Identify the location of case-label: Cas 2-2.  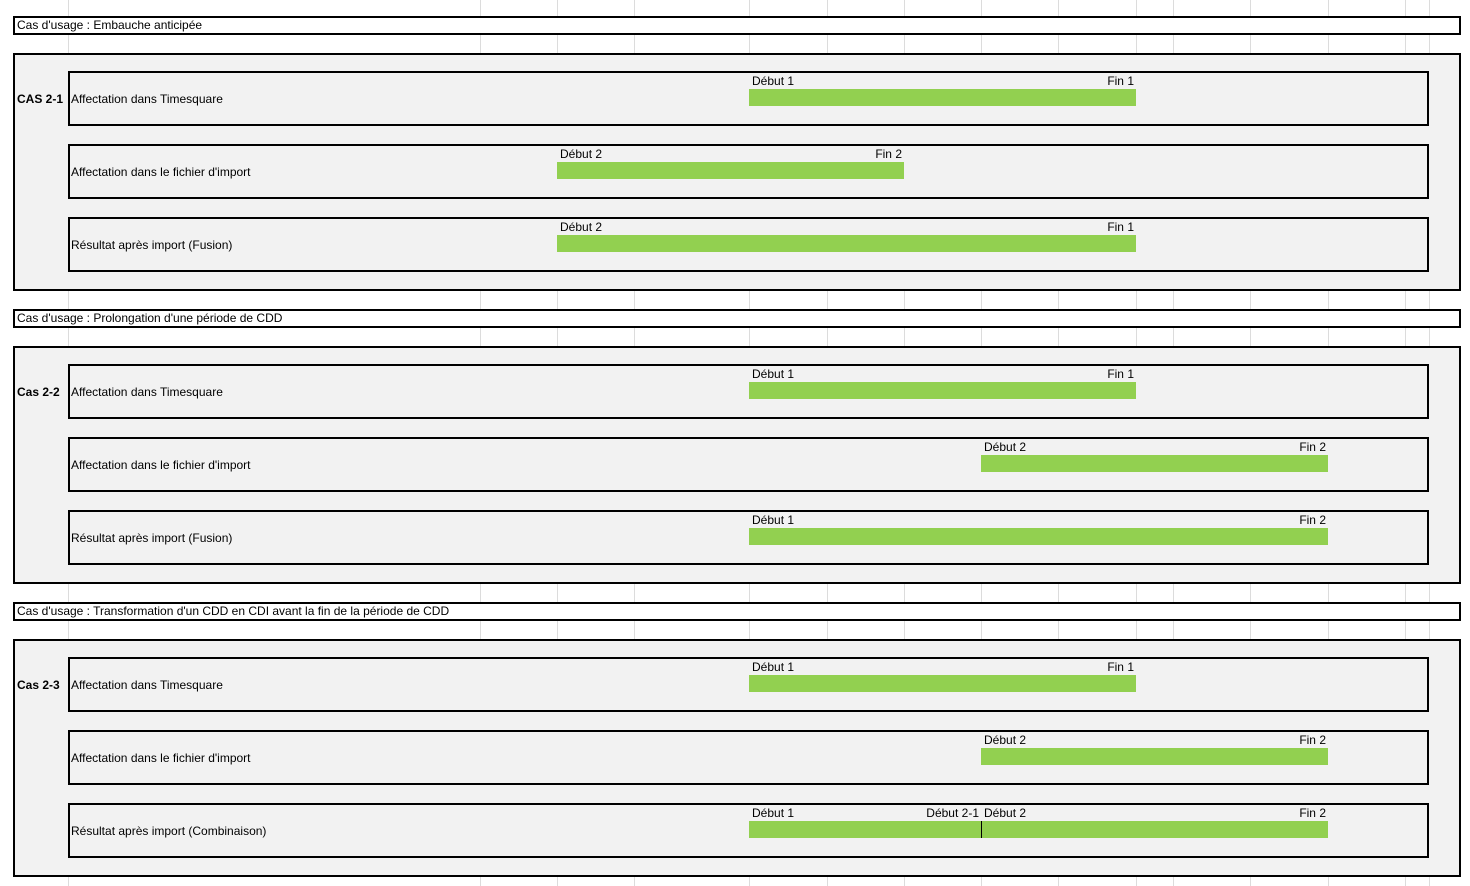
(38, 392).